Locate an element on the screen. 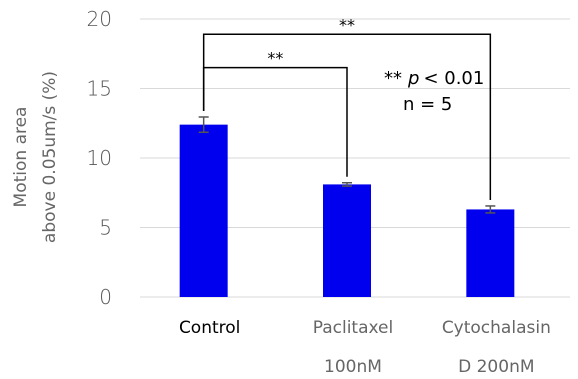 The width and height of the screenshot is (578, 379). y-tick-label-20: 20 is located at coordinates (99, 19).